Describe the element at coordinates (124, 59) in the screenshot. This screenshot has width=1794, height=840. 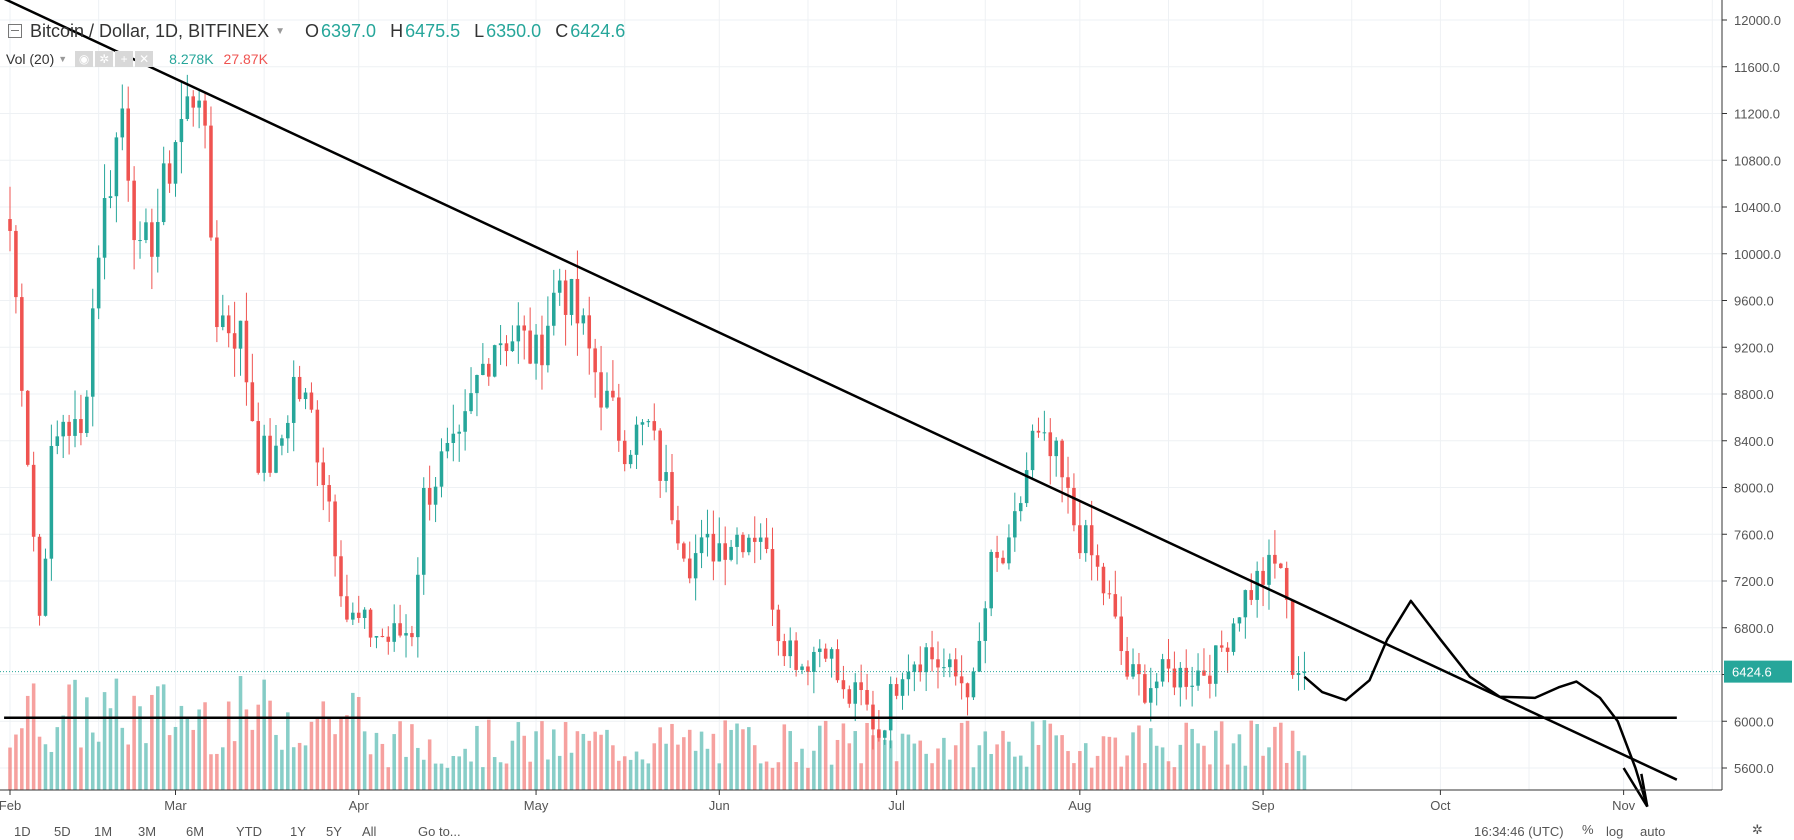
I see `plus-icon: +` at that location.